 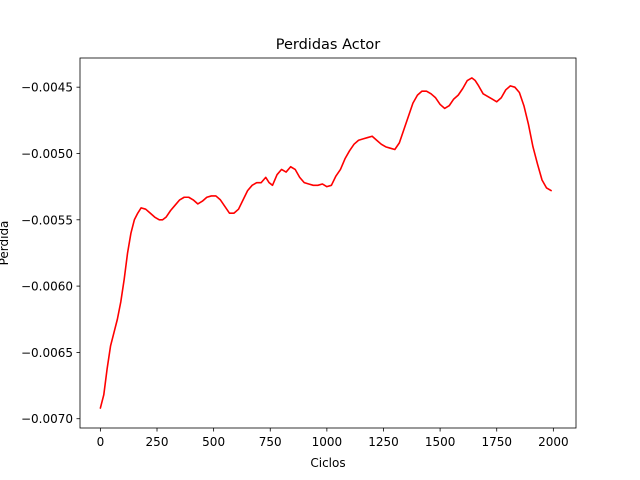 I want to click on x-tick-label: 2000, so click(x=553, y=442).